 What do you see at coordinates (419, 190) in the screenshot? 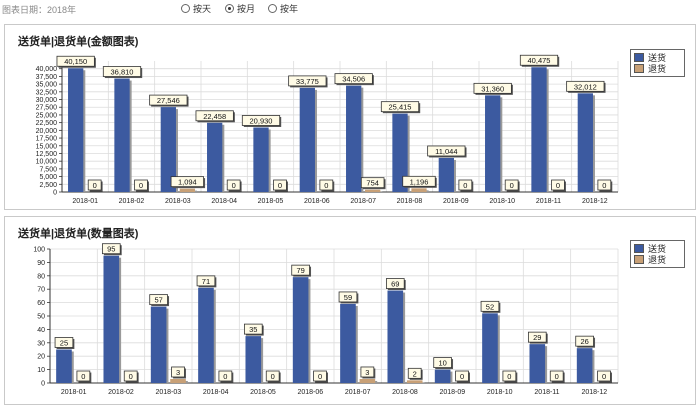
I see `bar-return` at bounding box center [419, 190].